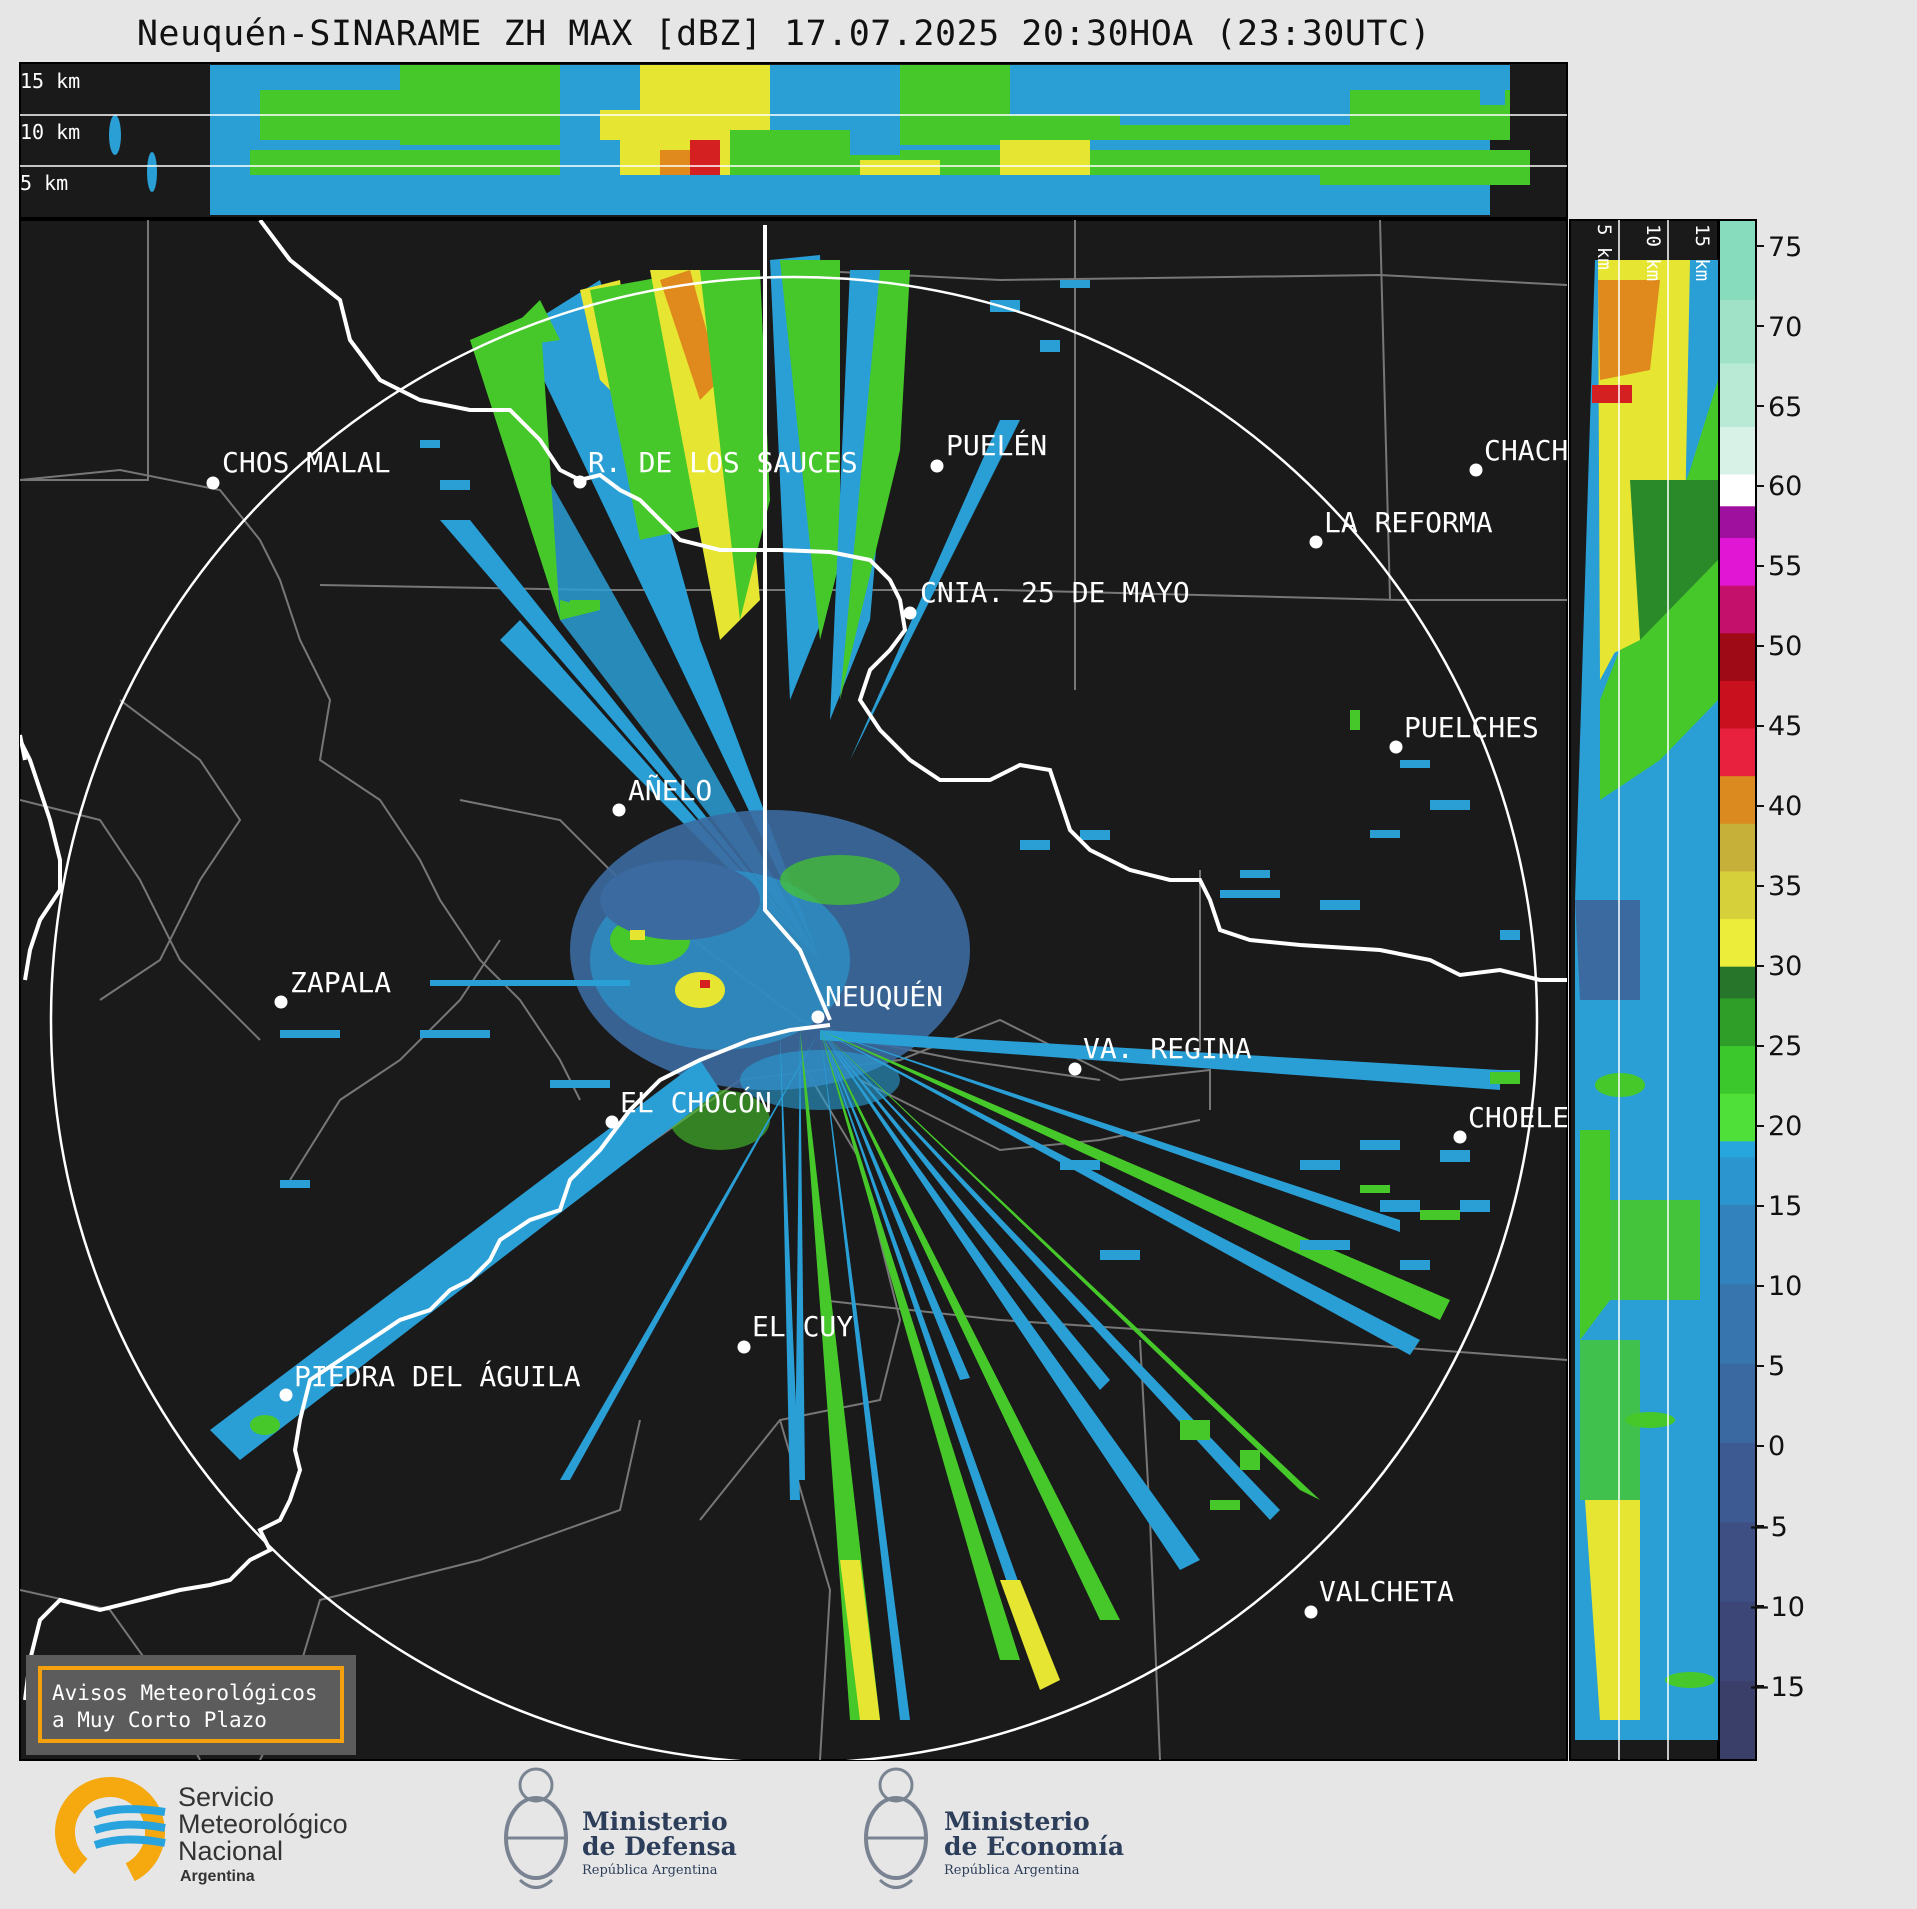 The image size is (1917, 1909). Describe the element at coordinates (217, 1876) in the screenshot. I see `smn-logo-line4: Argentina` at that location.